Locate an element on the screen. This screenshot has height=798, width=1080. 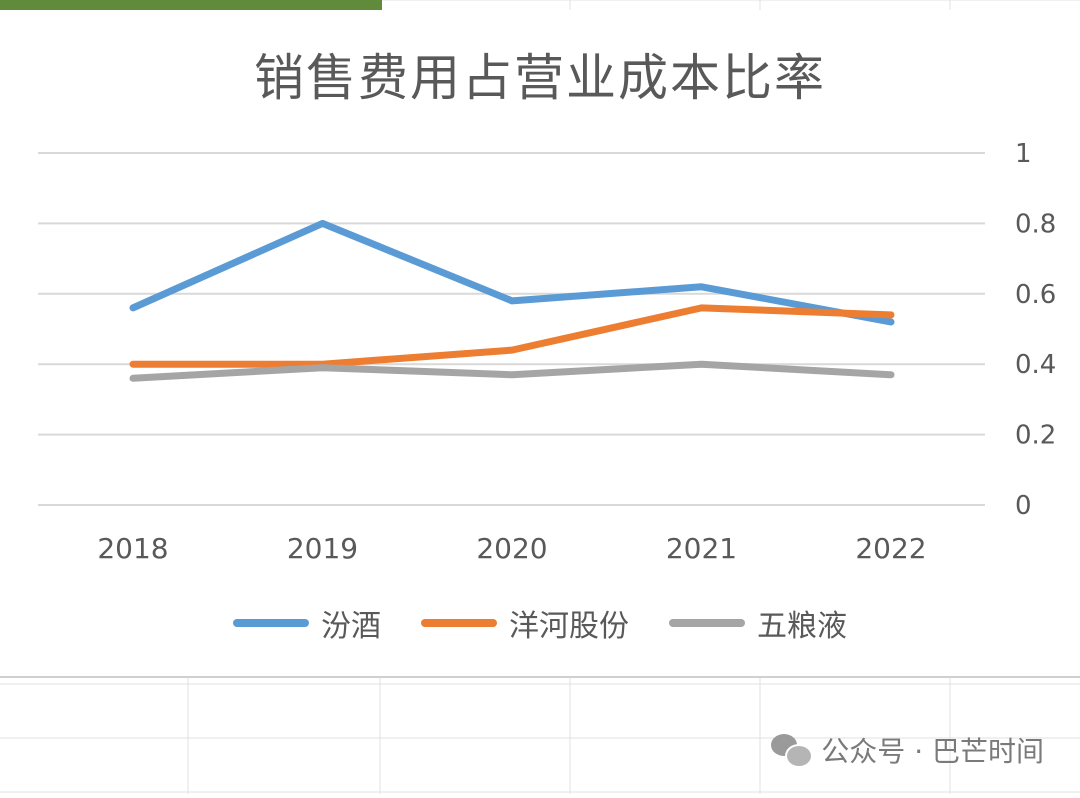
y-tick-label: 0.4 is located at coordinates (1035, 365).